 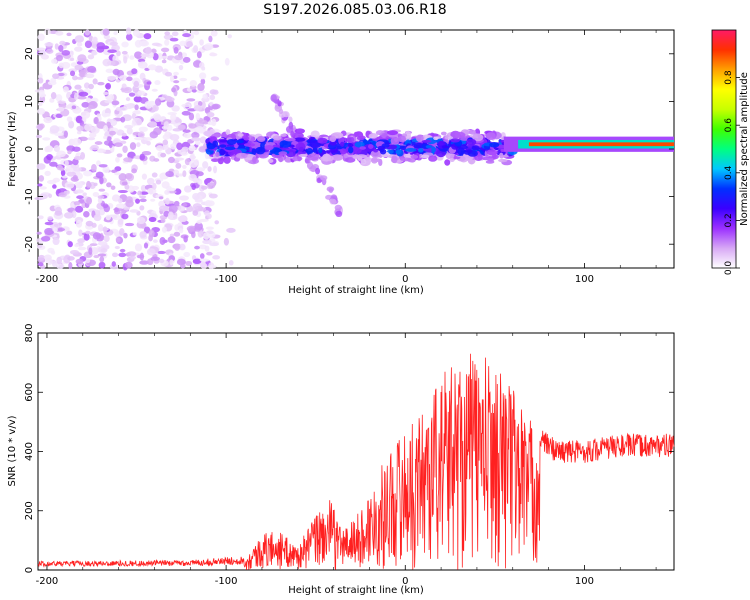 I want to click on snr-x-tick-label: -100, so click(x=226, y=581).